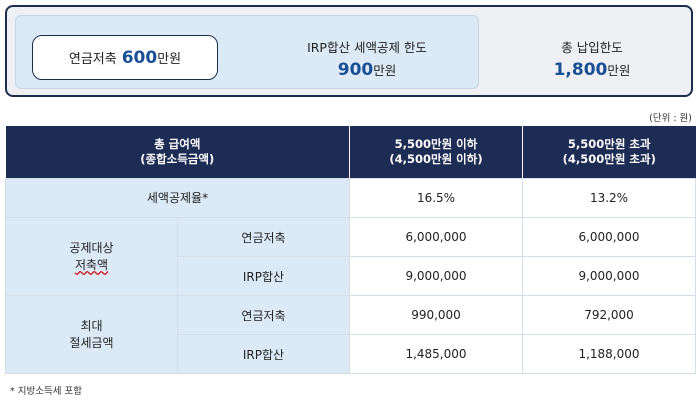  What do you see at coordinates (436, 315) in the screenshot?
I see `table-cell: 990,000` at bounding box center [436, 315].